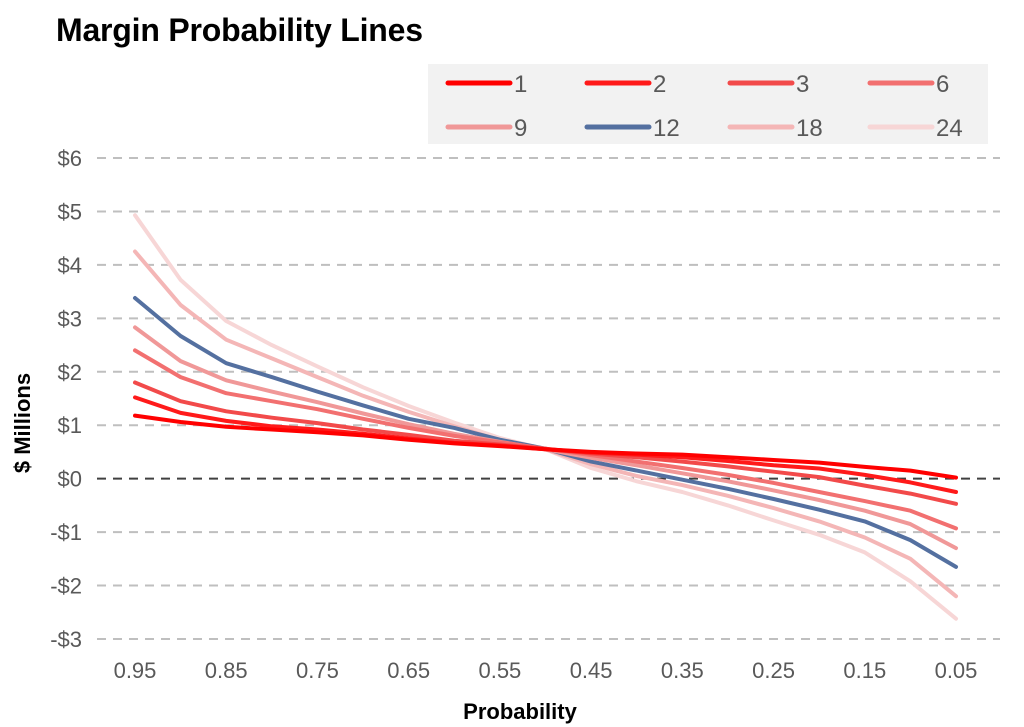 This screenshot has width=1024, height=727. Describe the element at coordinates (70, 158) in the screenshot. I see `y-tick-label: $6` at that location.